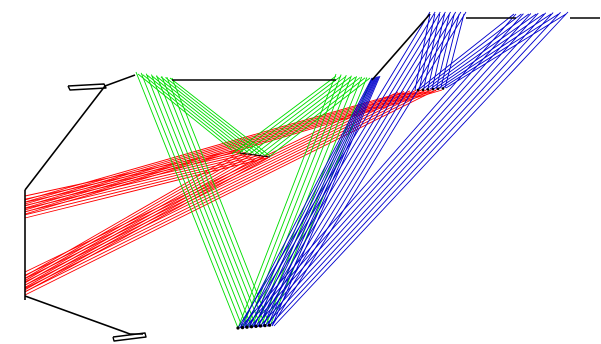 The height and width of the screenshot is (344, 601). I want to click on frame-upper-left, so click(80, 132).